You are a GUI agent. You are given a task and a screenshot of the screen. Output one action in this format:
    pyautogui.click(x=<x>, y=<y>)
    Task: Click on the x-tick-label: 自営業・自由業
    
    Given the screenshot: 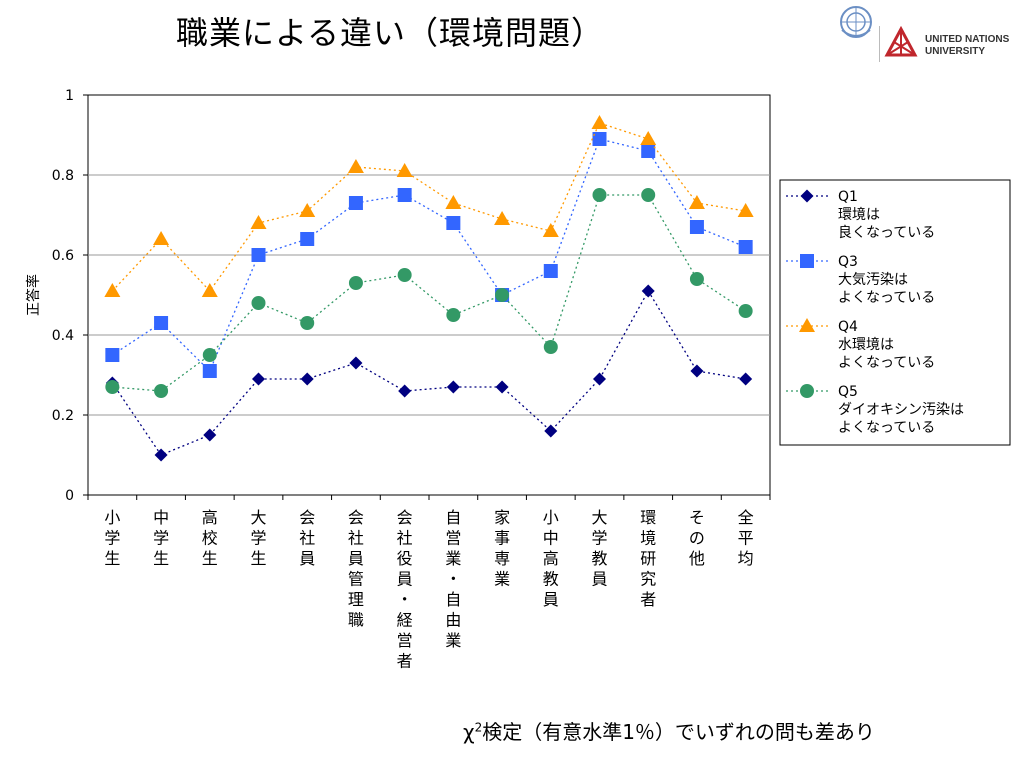 What is the action you would take?
    pyautogui.click(x=453, y=579)
    